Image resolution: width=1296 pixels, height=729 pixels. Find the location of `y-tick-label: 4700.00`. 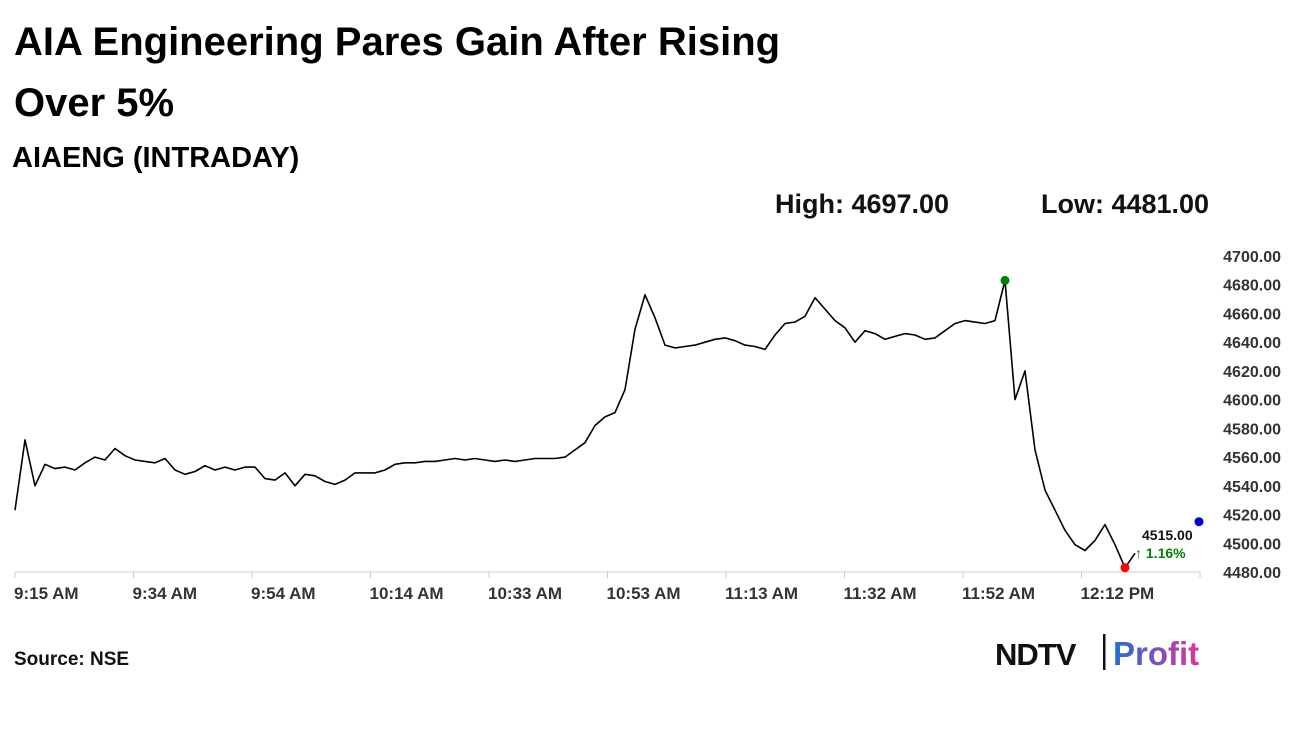

y-tick-label: 4700.00 is located at coordinates (1252, 257).